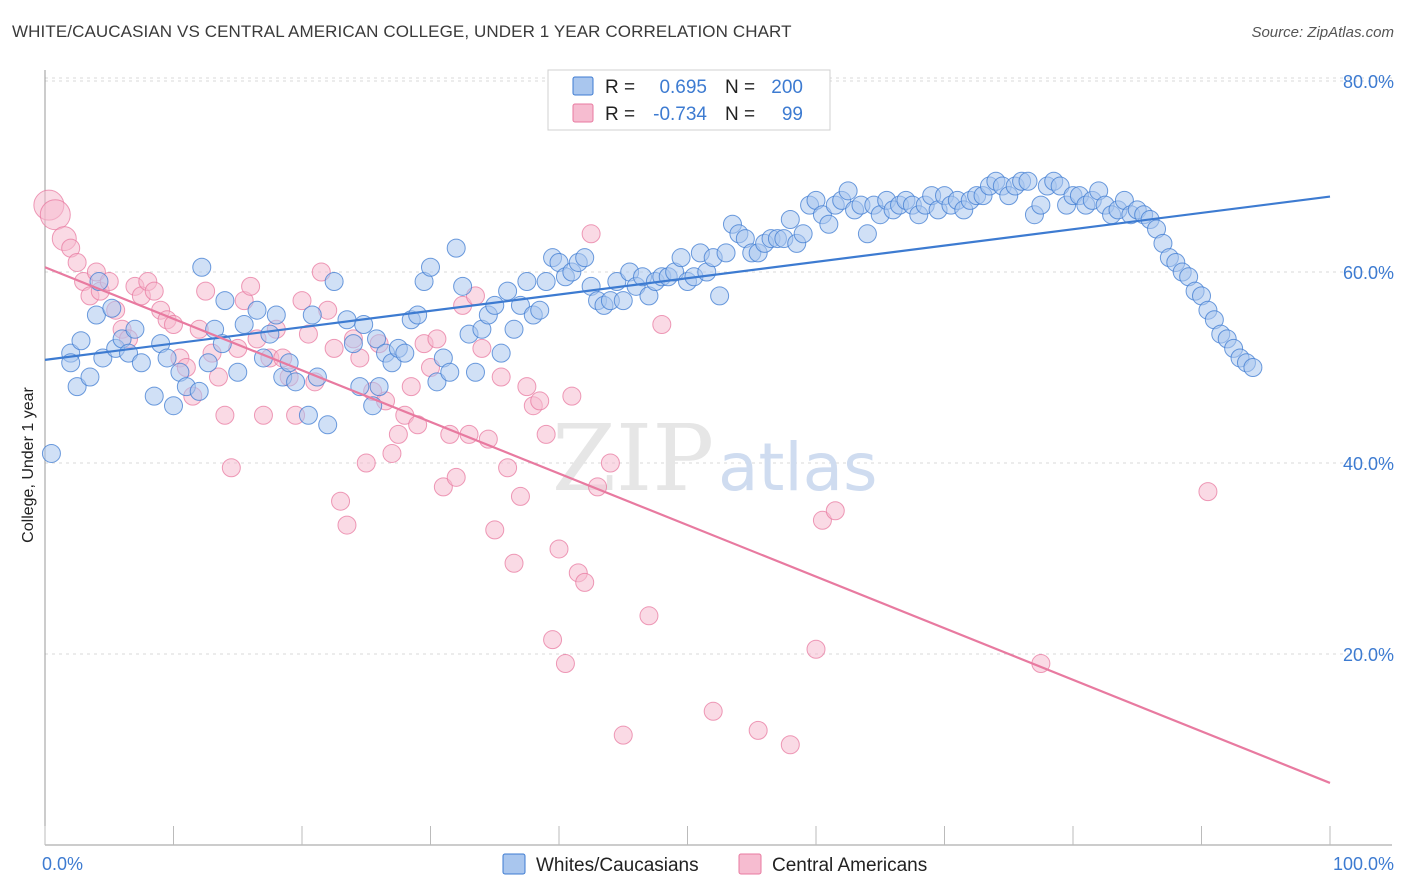 The height and width of the screenshot is (892, 1406). What do you see at coordinates (683, 87) in the screenshot?
I see `legend-r-value-1: 0.695` at bounding box center [683, 87].